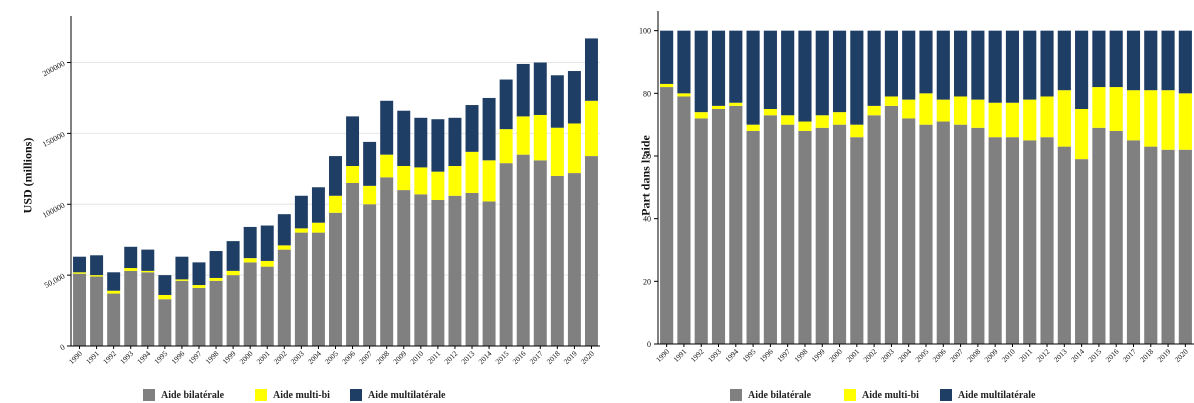 The height and width of the screenshot is (403, 1194). I want to click on left-legend-item-multibi: Aide multi-bi, so click(292, 395).